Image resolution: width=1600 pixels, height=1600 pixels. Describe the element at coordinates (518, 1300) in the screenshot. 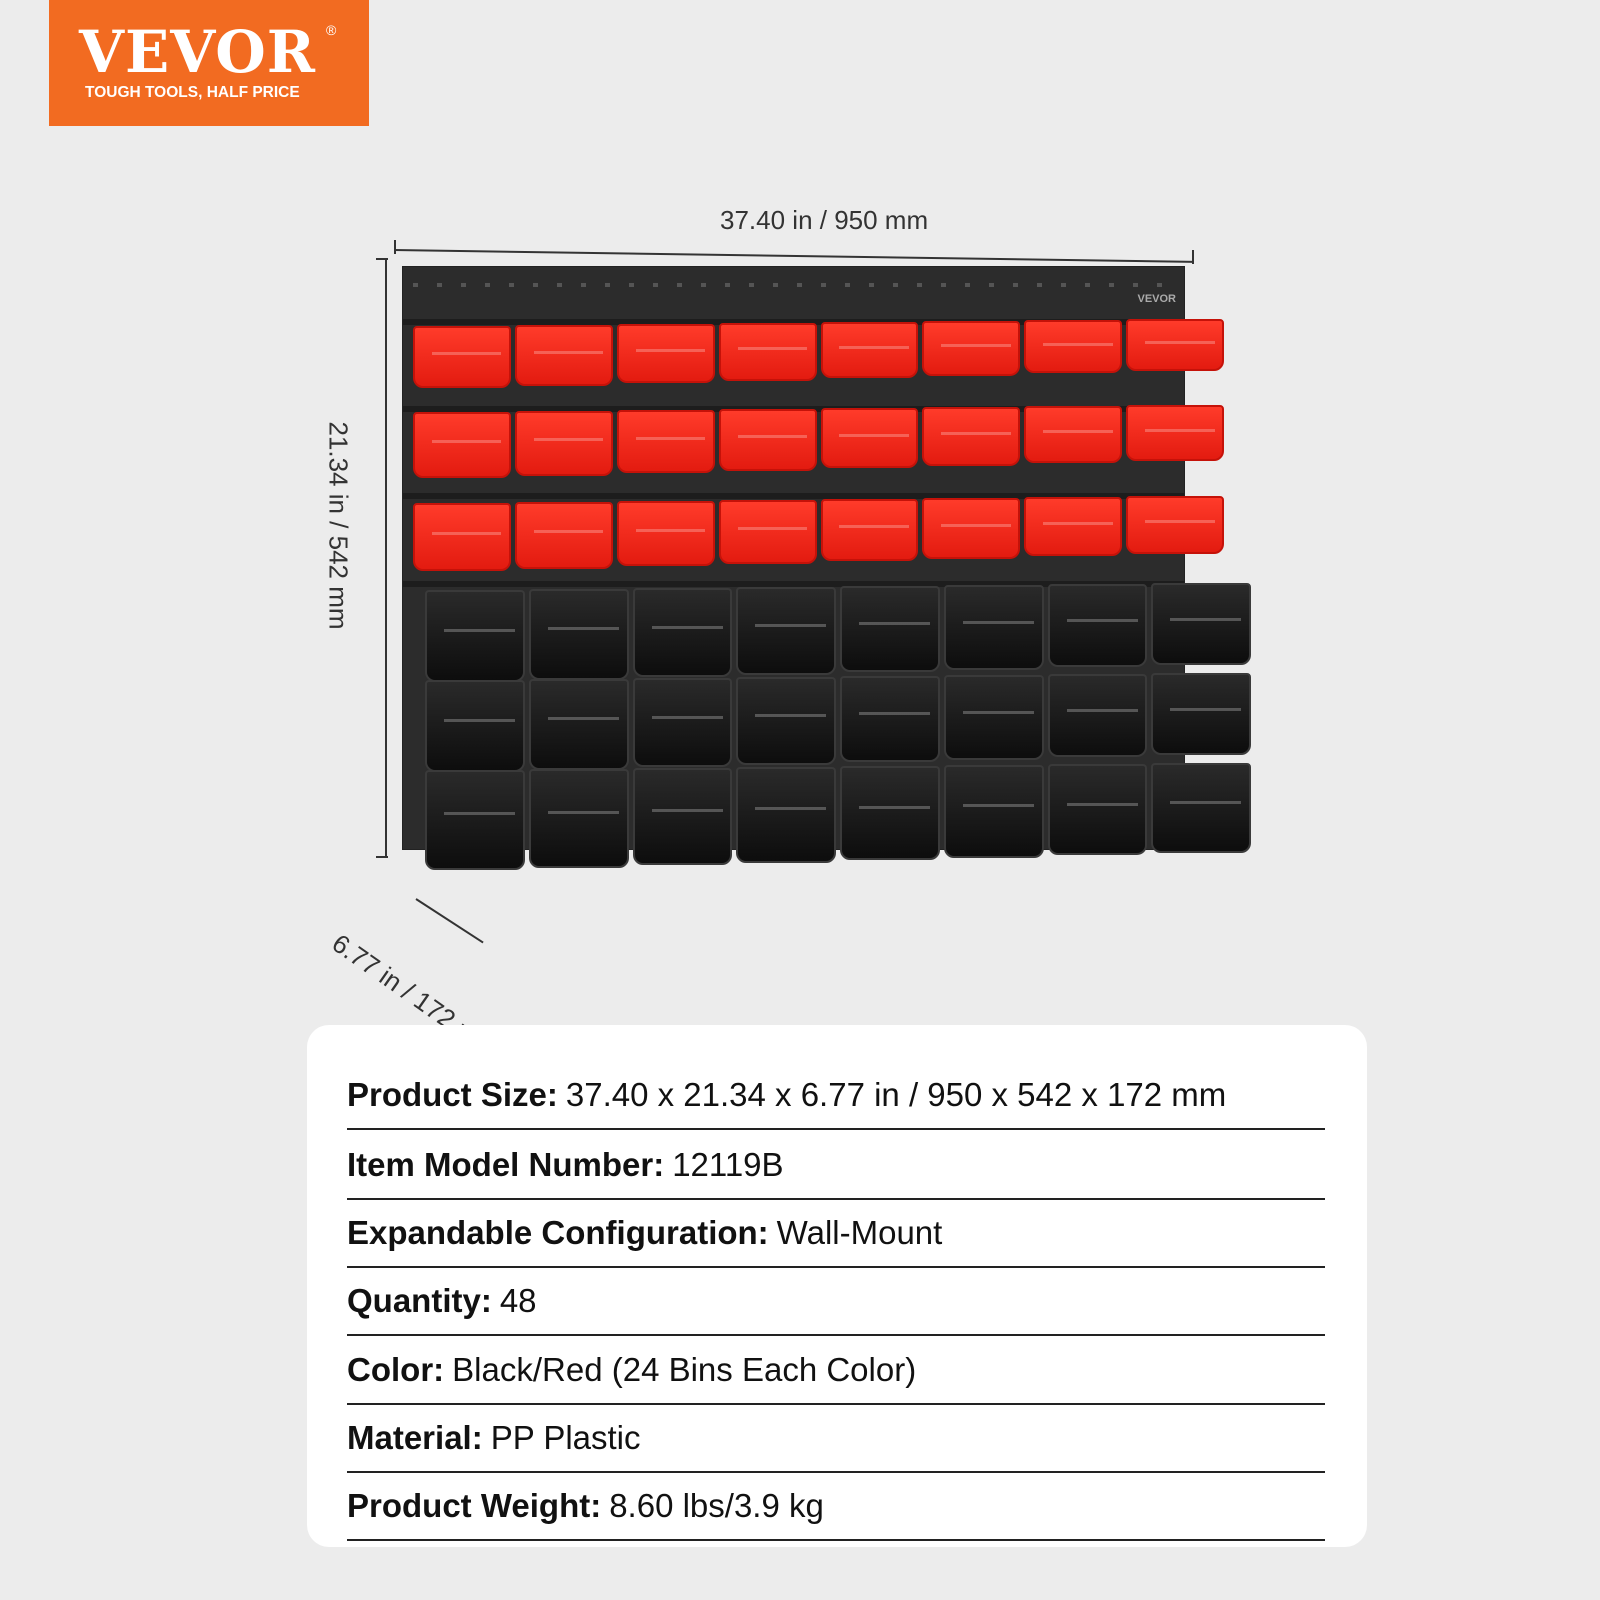

I see `spec-value: 48` at that location.